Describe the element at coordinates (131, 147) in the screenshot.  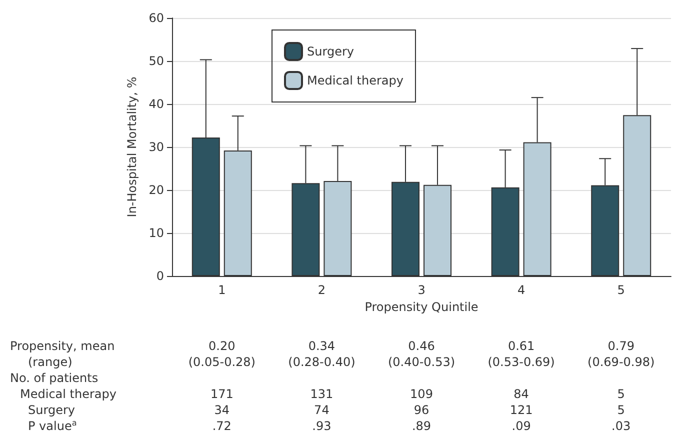
I see `y-axis-title: In-Hospital Mortality, %` at that location.